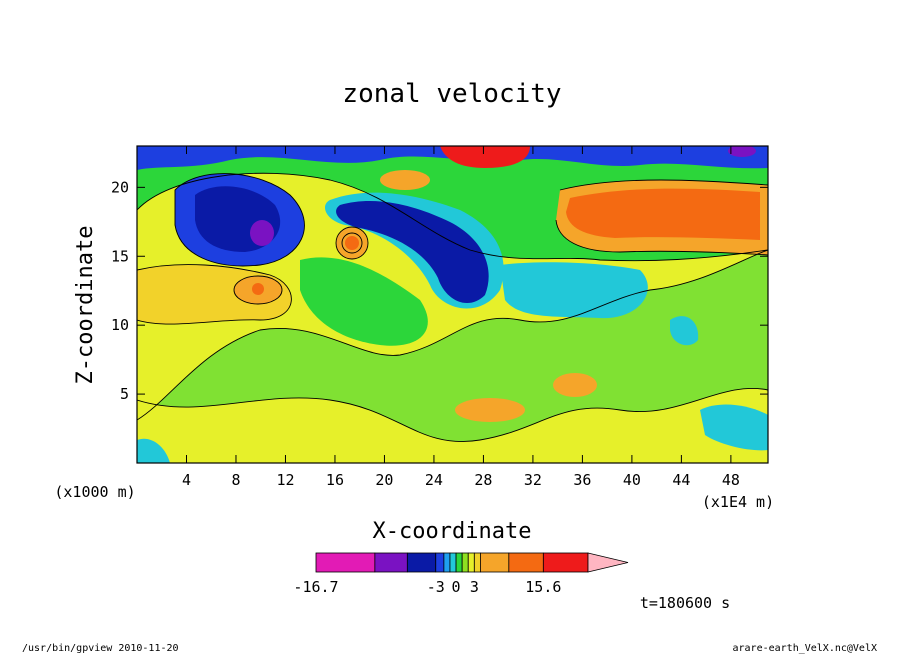  I want to click on y-tick-label: 15, so click(120, 256).